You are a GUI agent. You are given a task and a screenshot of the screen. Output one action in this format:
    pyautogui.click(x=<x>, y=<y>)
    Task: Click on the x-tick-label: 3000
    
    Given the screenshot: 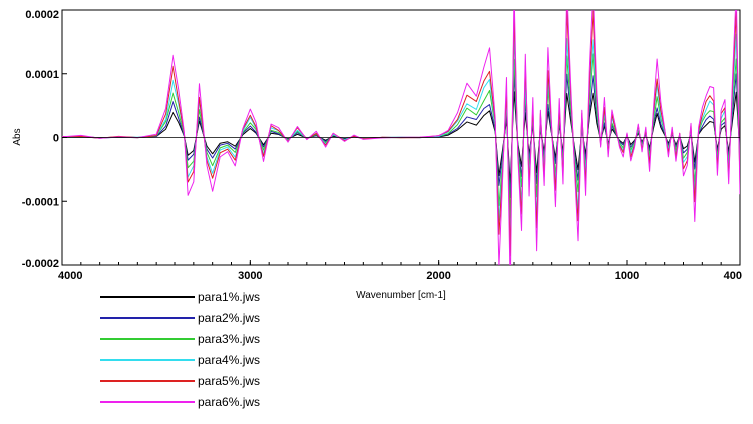 What is the action you would take?
    pyautogui.click(x=250, y=276)
    